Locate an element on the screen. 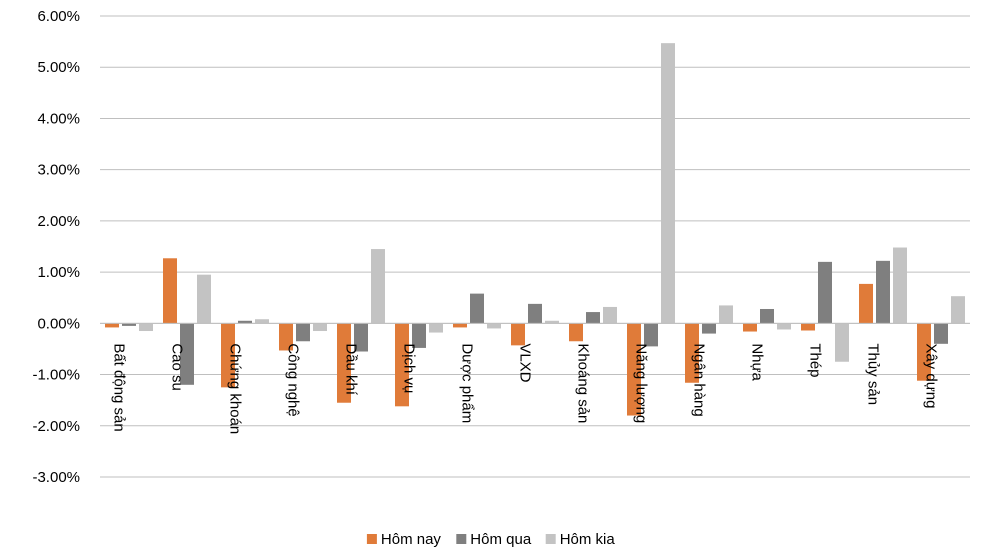 This screenshot has height=558, width=984. category-label: Thủy sản is located at coordinates (873, 374).